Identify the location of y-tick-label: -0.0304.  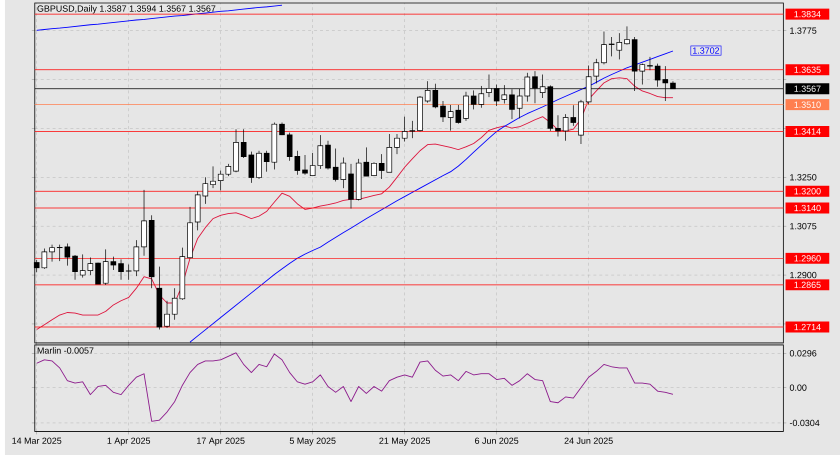
(805, 423).